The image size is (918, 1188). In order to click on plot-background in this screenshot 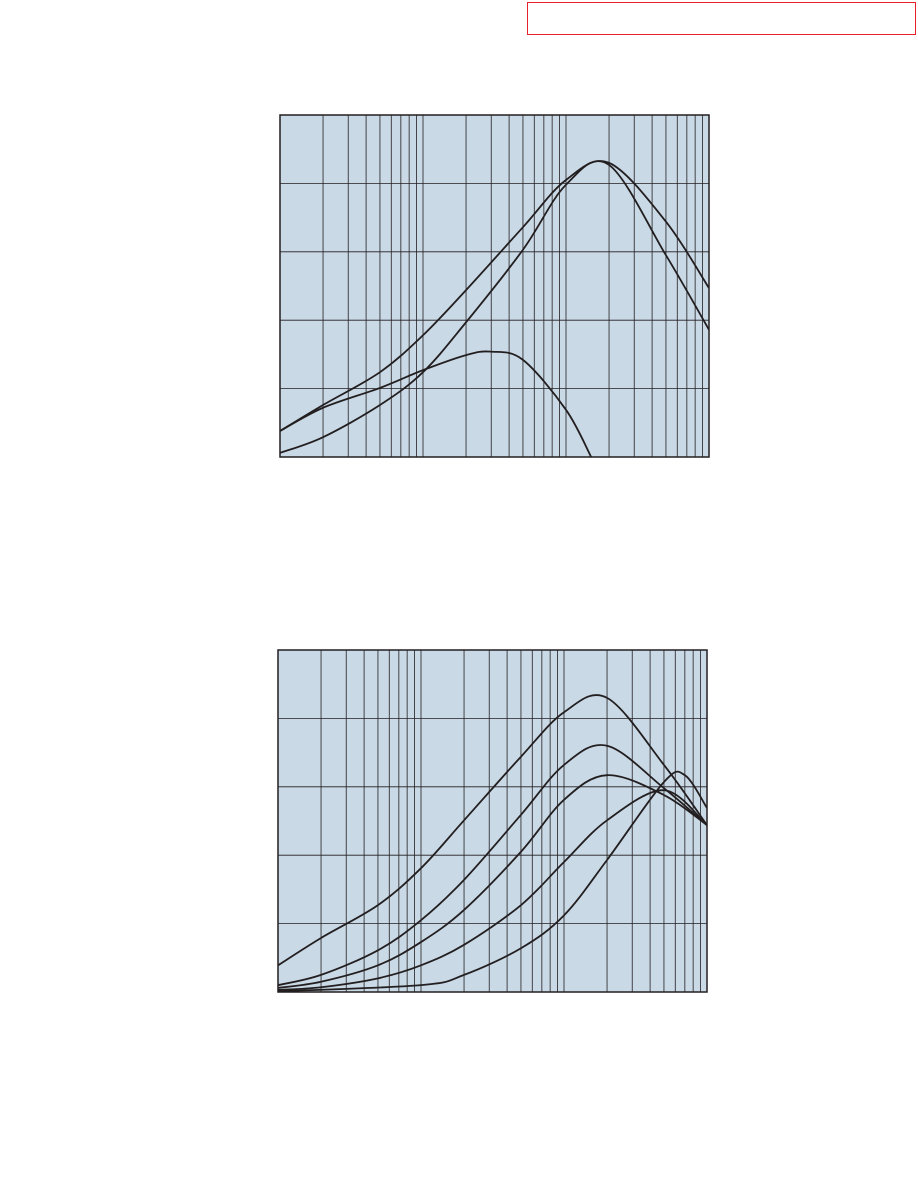, I will do `click(492, 821)`.